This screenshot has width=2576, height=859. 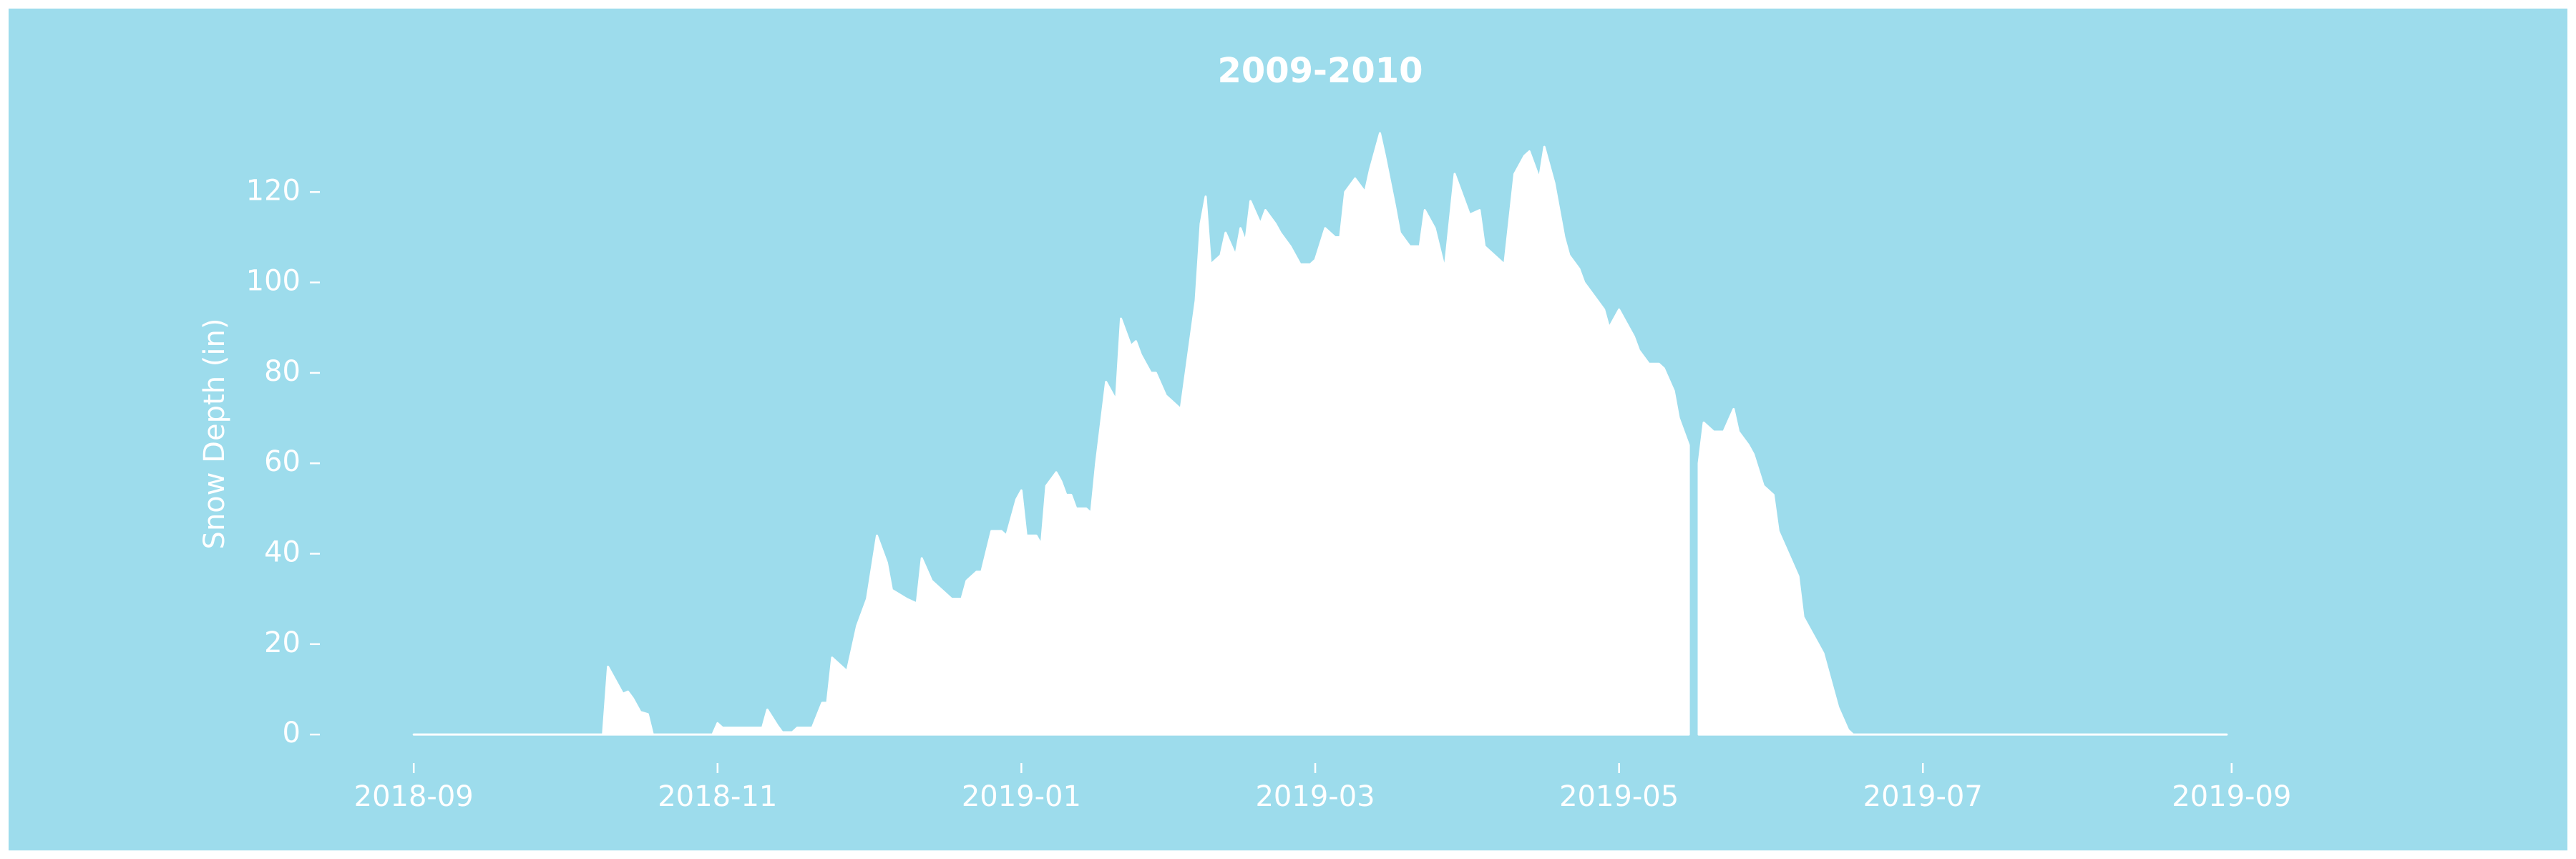 What do you see at coordinates (414, 796) in the screenshot?
I see `x-tick-label: 2018-09` at bounding box center [414, 796].